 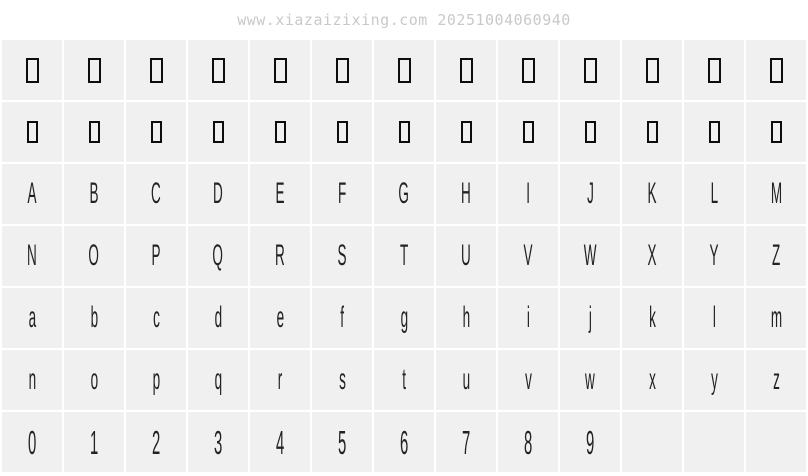 What do you see at coordinates (714, 256) in the screenshot?
I see `row-uppercase-2-cell-12: Y` at bounding box center [714, 256].